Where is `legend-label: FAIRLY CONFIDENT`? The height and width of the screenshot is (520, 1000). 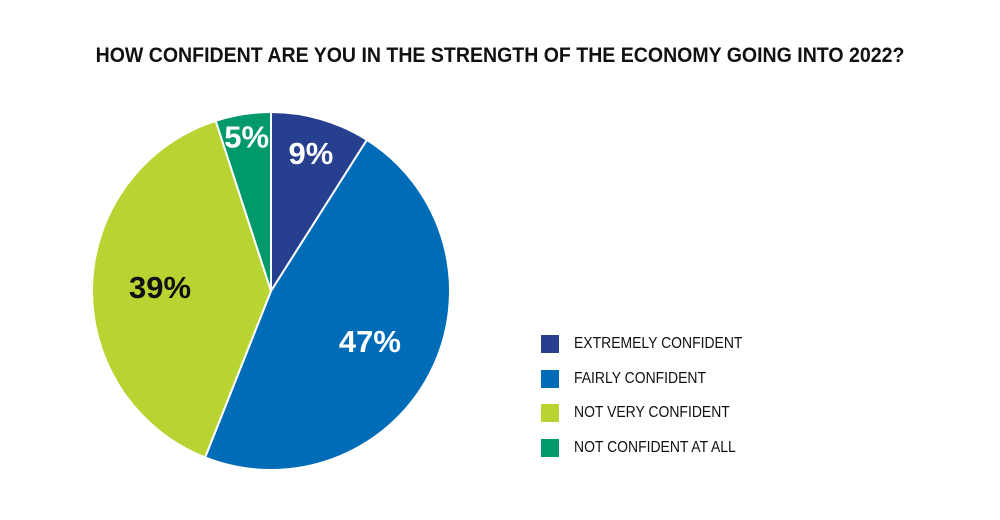 legend-label: FAIRLY CONFIDENT is located at coordinates (640, 378).